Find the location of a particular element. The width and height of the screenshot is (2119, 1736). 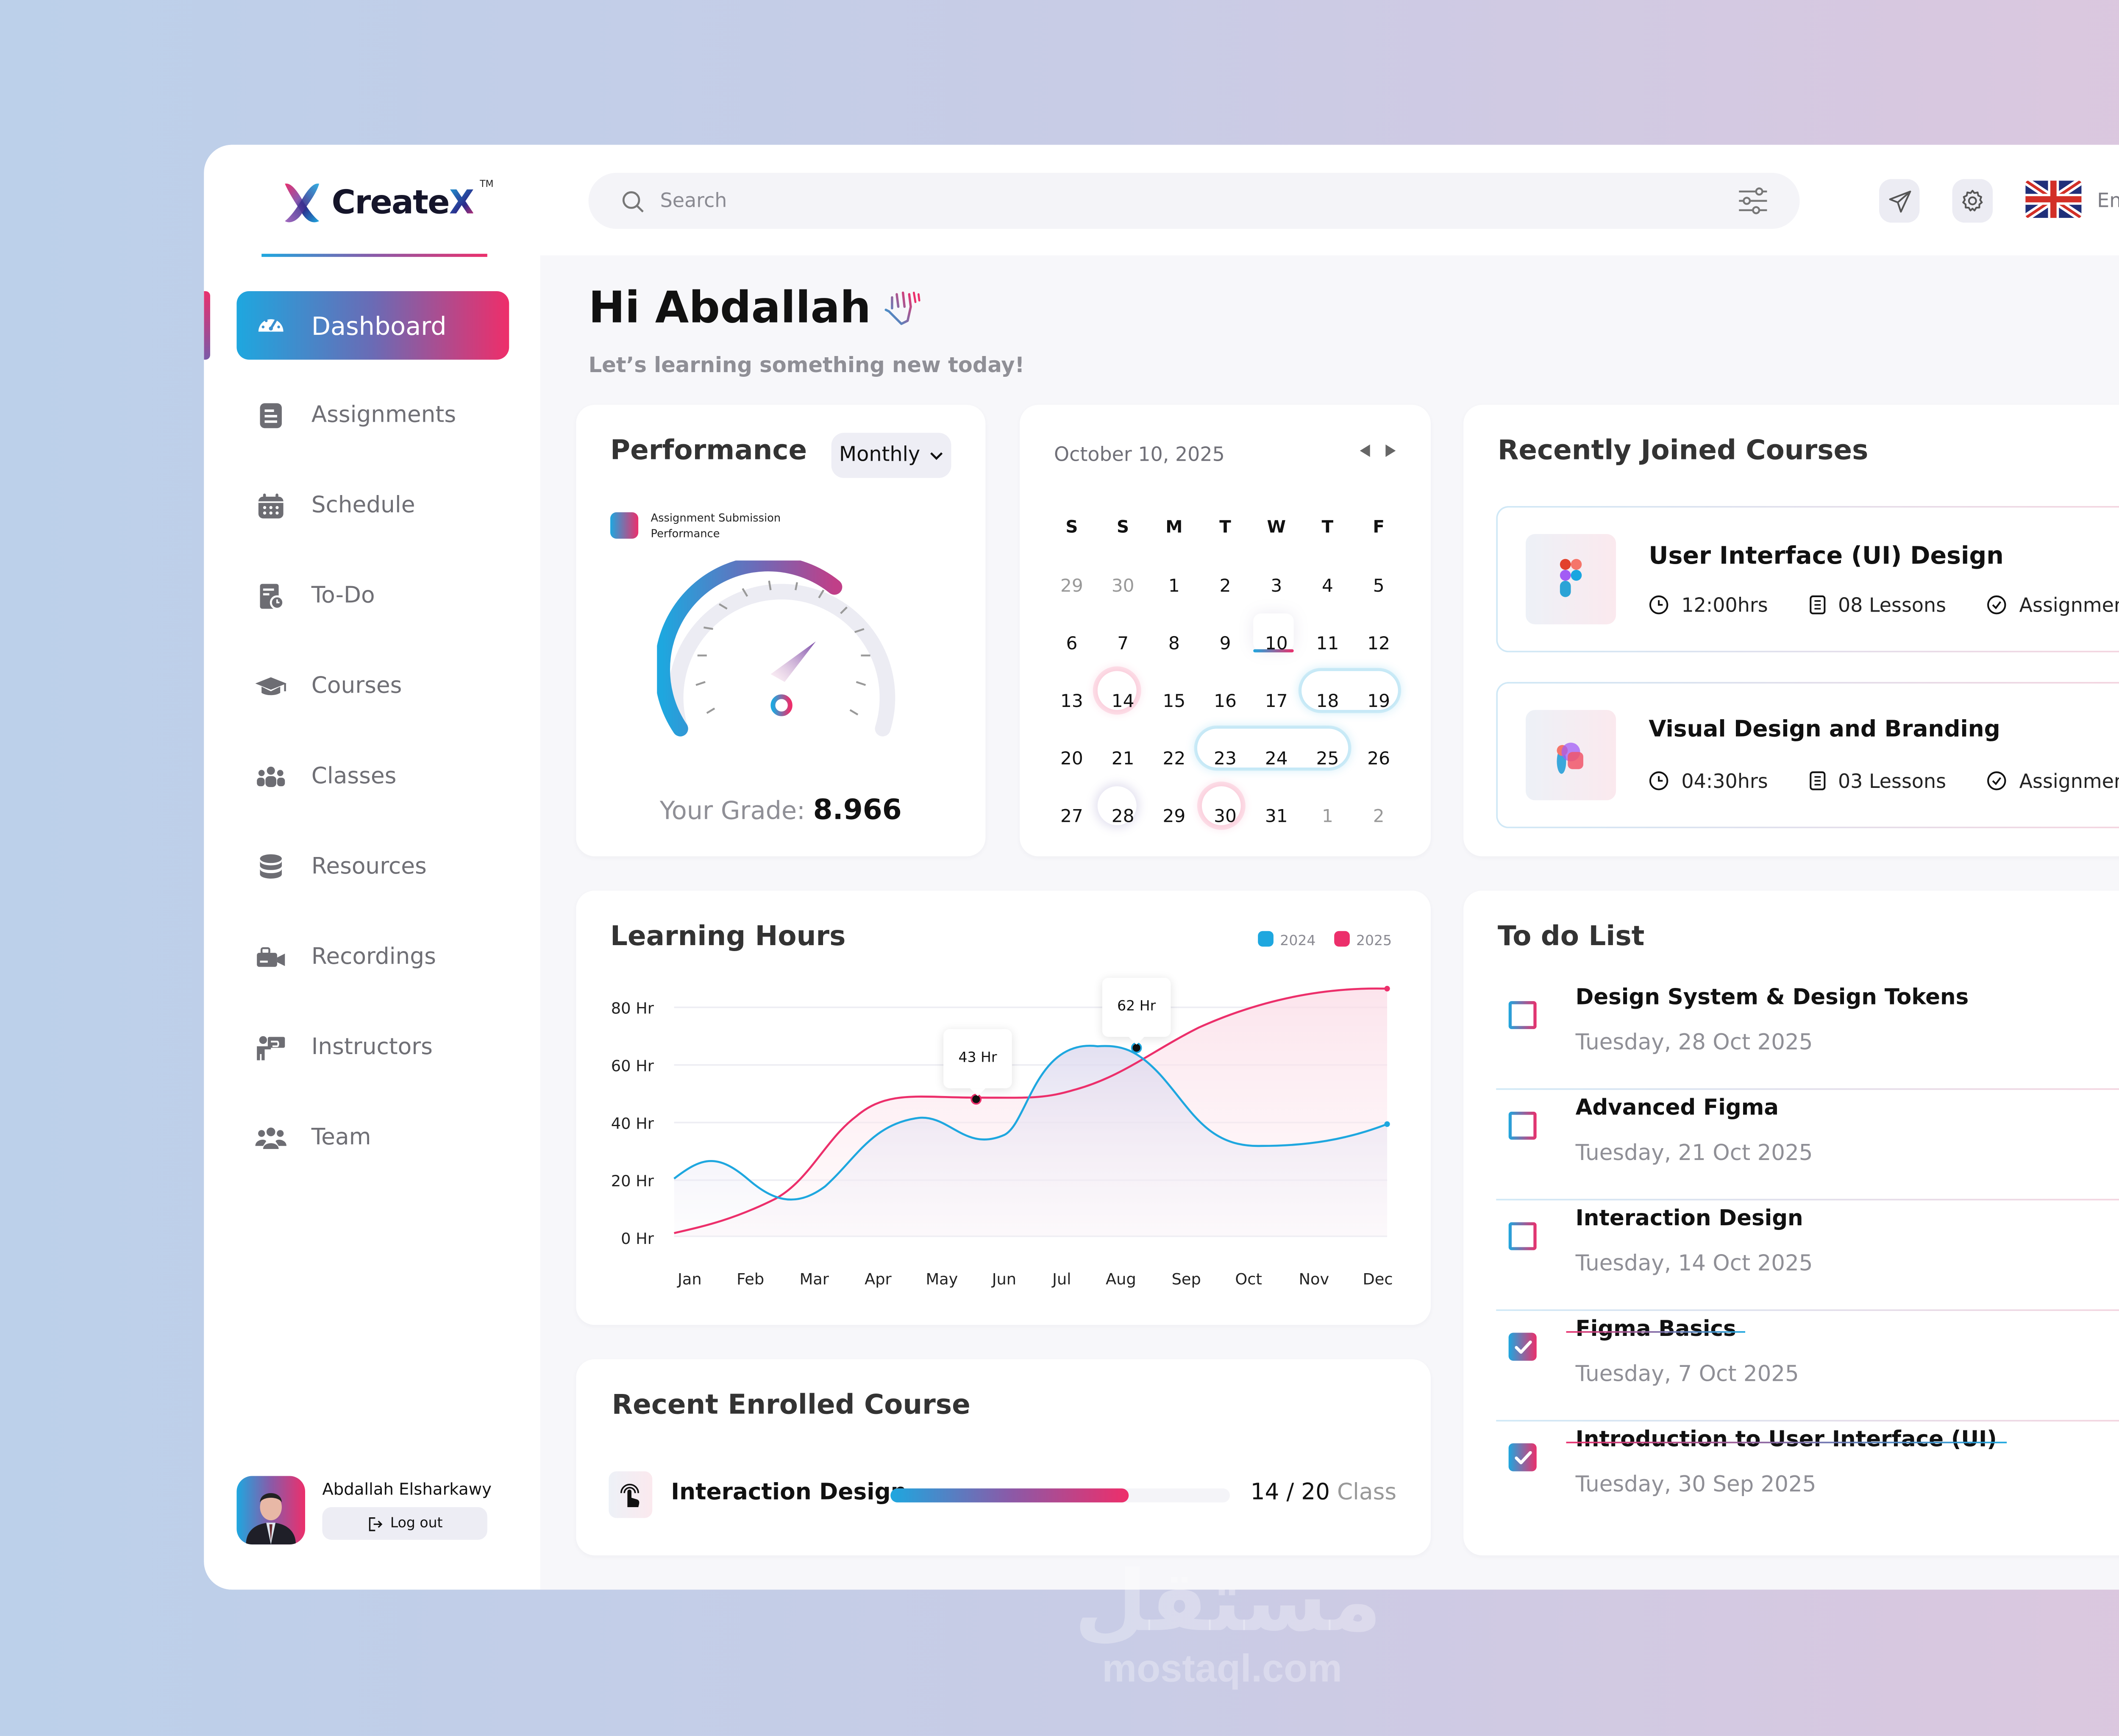

sidebar-item-courses: Courses is located at coordinates (373, 686).